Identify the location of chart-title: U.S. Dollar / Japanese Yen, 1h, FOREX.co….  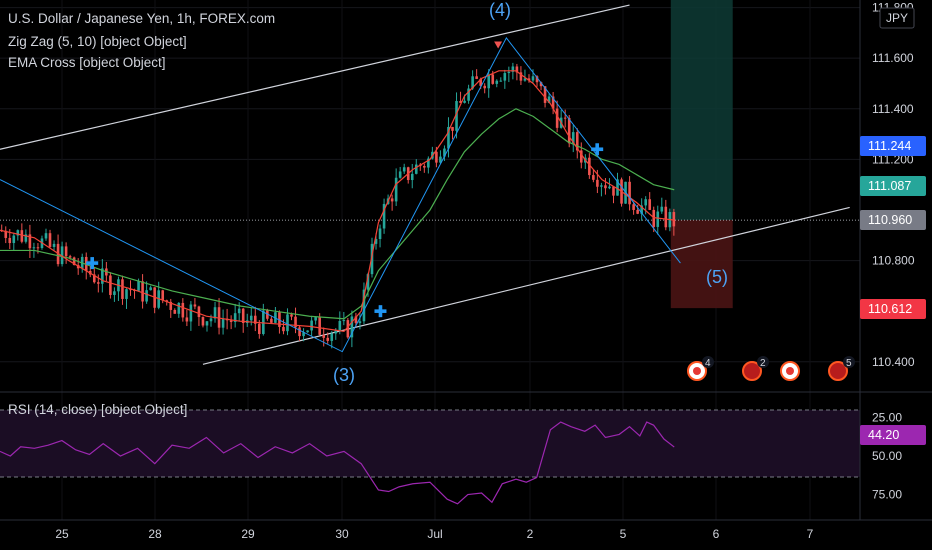
(142, 18).